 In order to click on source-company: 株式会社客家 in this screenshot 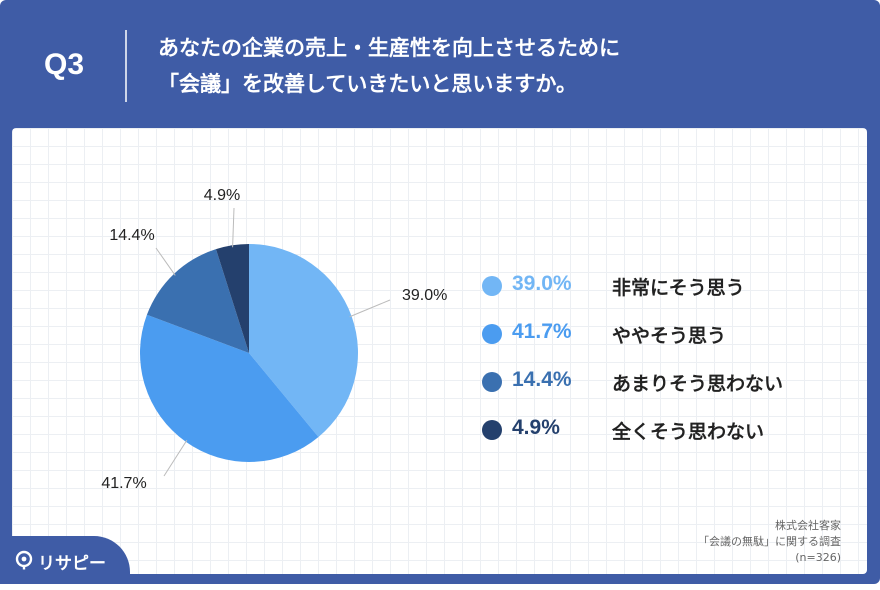, I will do `click(808, 525)`.